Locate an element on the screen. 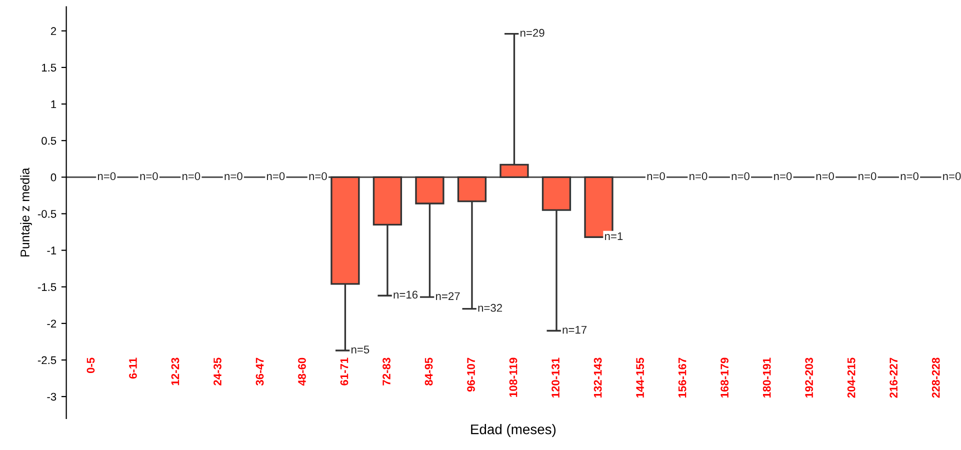  y-tick-label: 0 is located at coordinates (53, 177).